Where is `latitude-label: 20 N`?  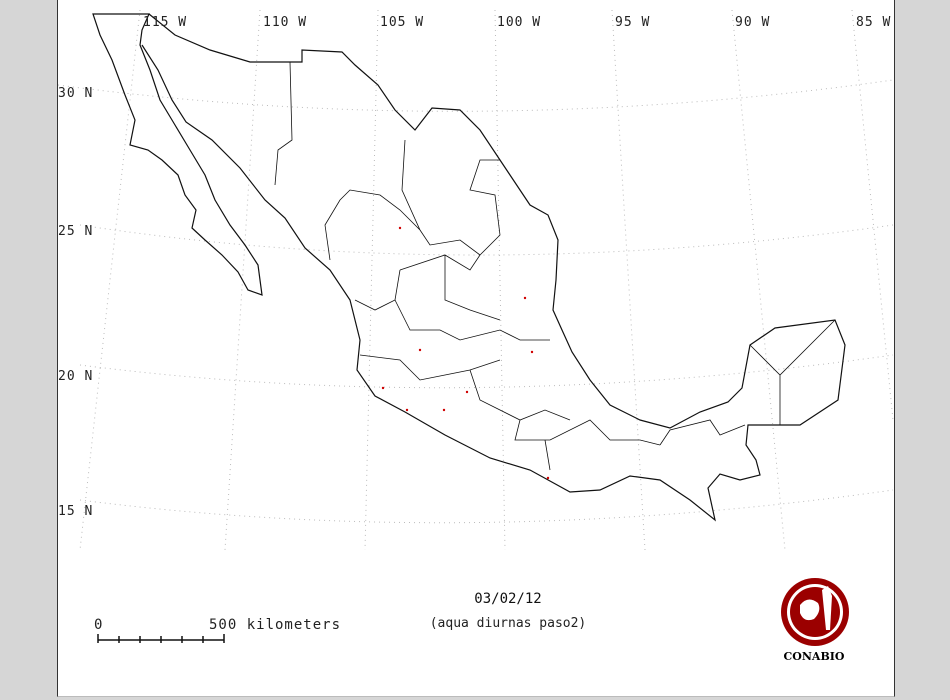 latitude-label: 20 N is located at coordinates (76, 376).